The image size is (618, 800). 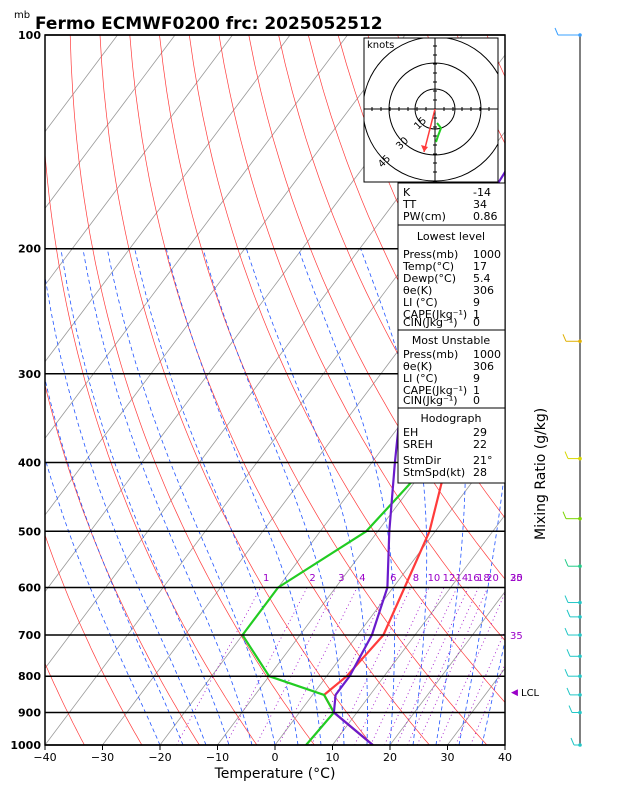 What do you see at coordinates (420, 302) in the screenshot?
I see `lowest-li-label: LI (°C)` at bounding box center [420, 302].